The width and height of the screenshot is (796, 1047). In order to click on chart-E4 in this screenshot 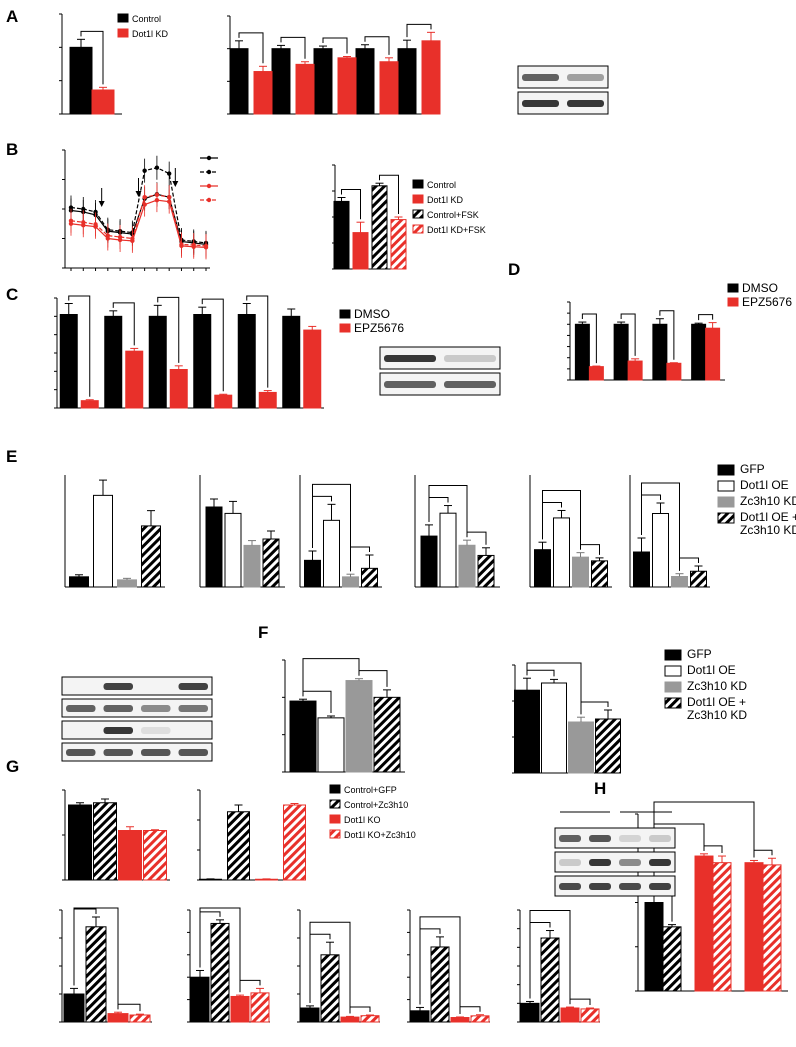, I will do `click(457, 531)`.